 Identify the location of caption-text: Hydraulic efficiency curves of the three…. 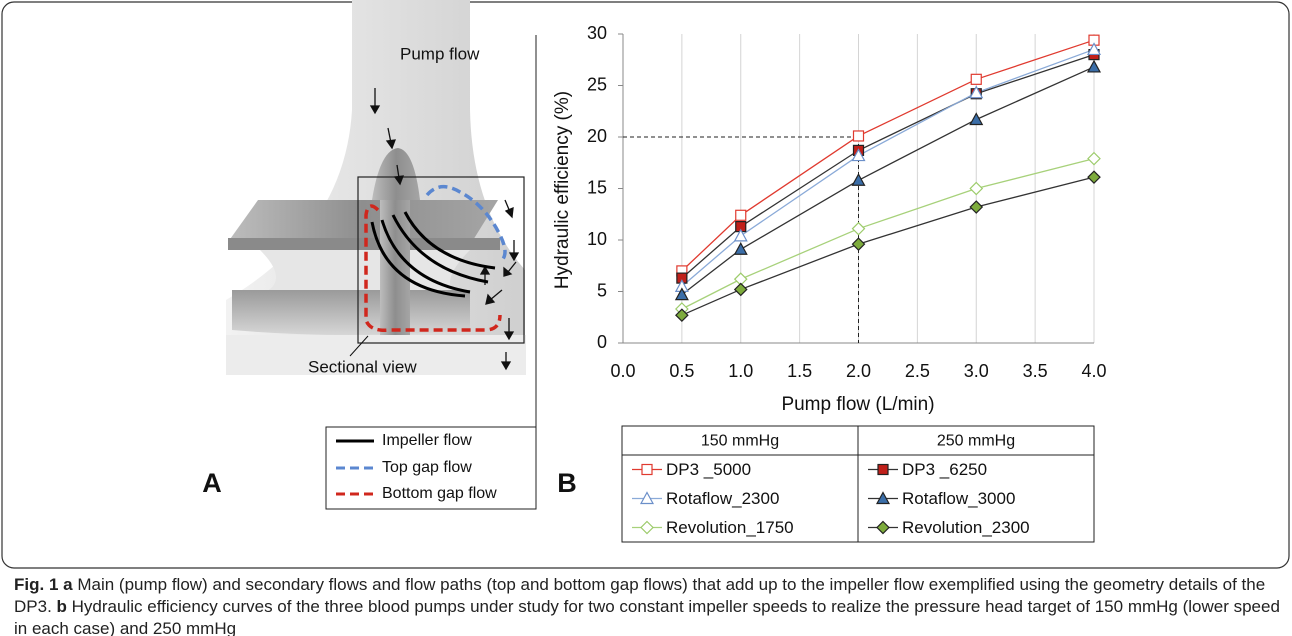
(647, 616).